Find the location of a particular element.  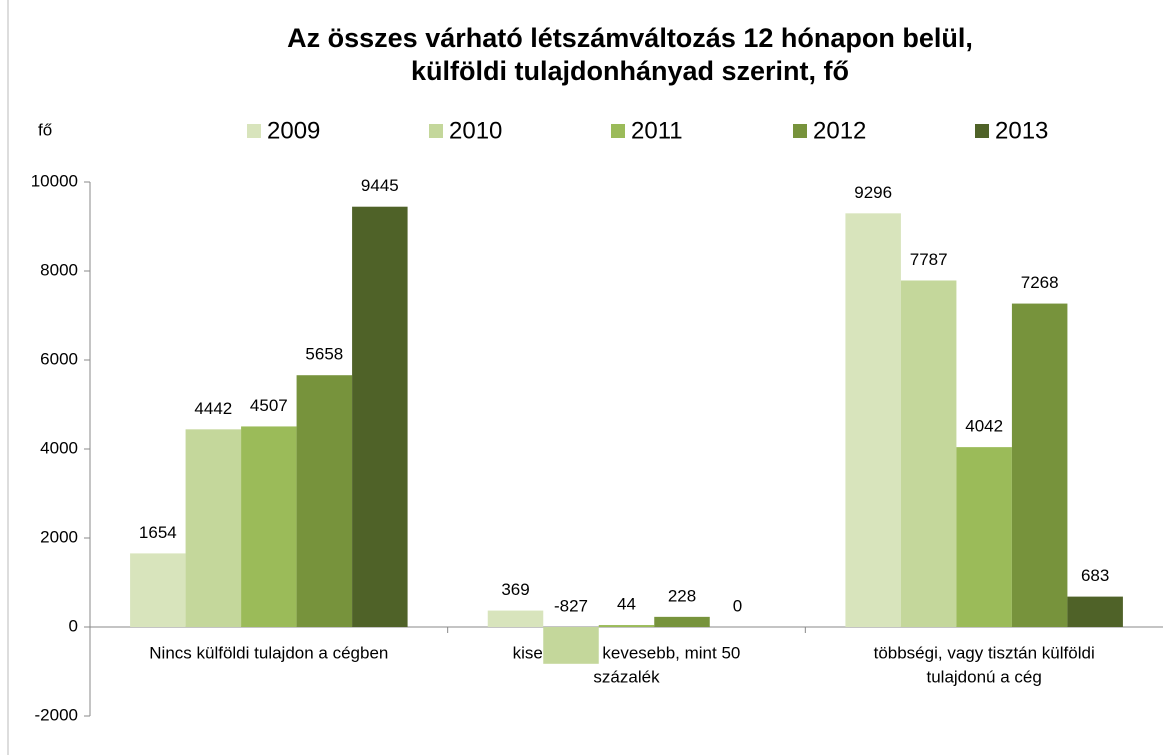

x-tick-label: tulajdonú a cég is located at coordinates (984, 676).